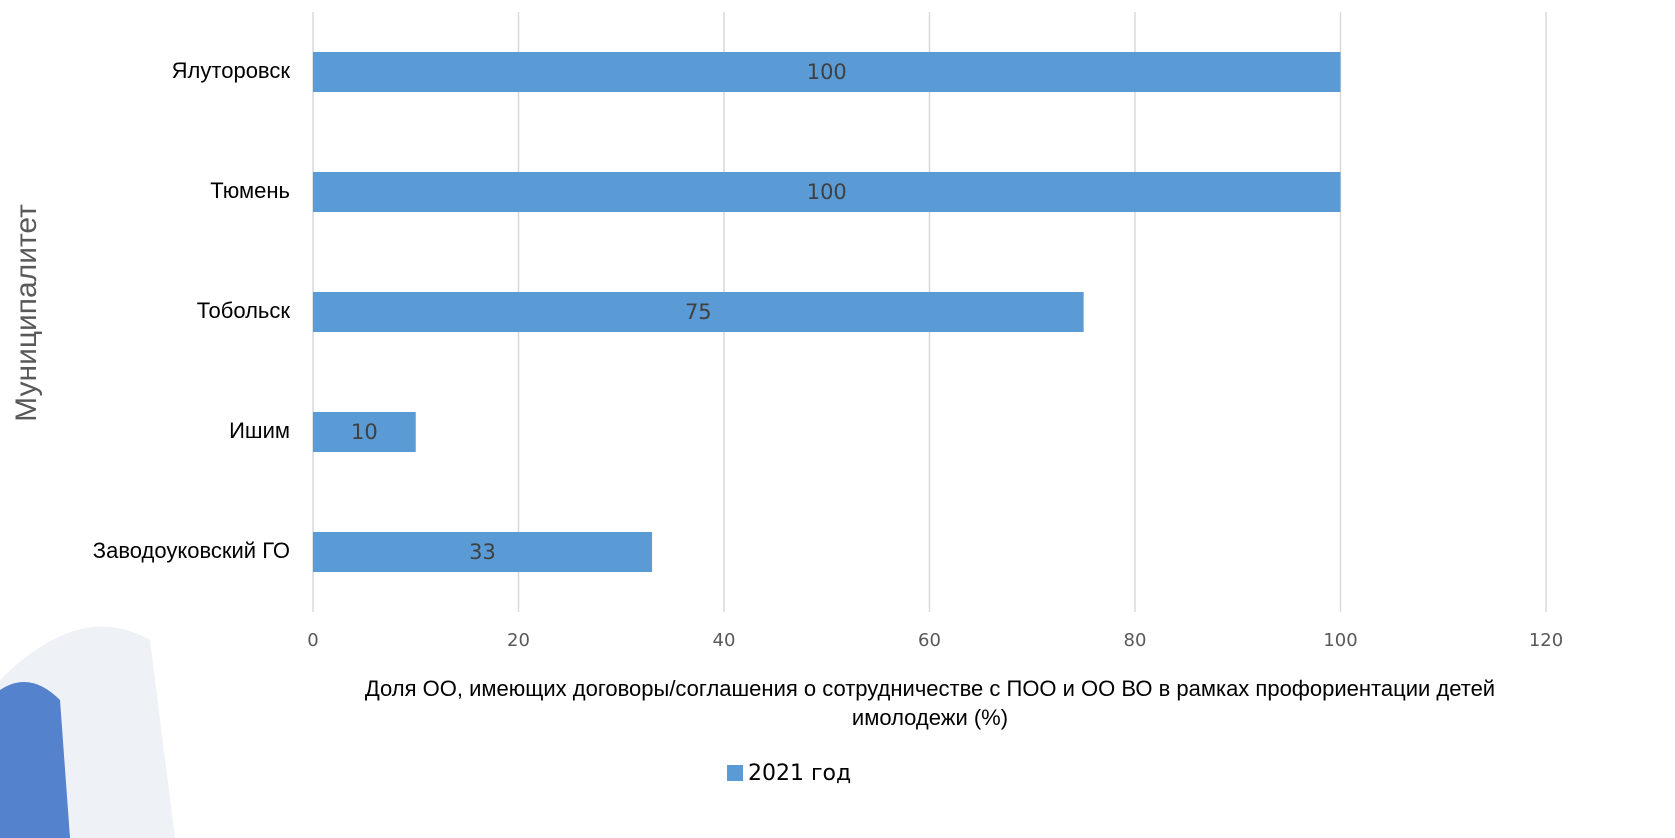 The height and width of the screenshot is (838, 1675). I want to click on x-tick-label: 120, so click(1546, 640).